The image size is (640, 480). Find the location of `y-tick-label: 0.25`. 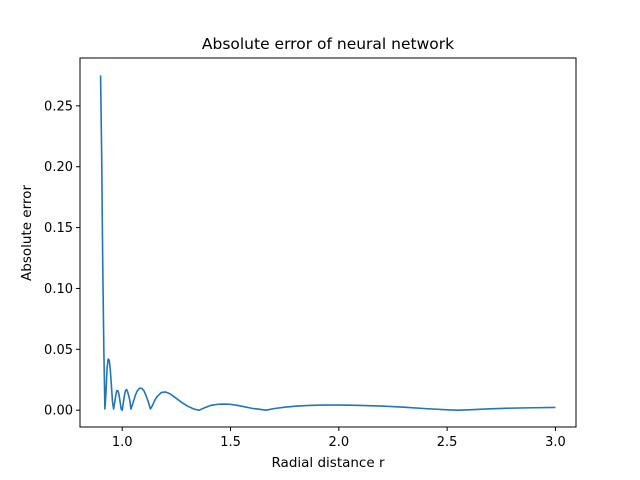

y-tick-label: 0.25 is located at coordinates (58, 106).